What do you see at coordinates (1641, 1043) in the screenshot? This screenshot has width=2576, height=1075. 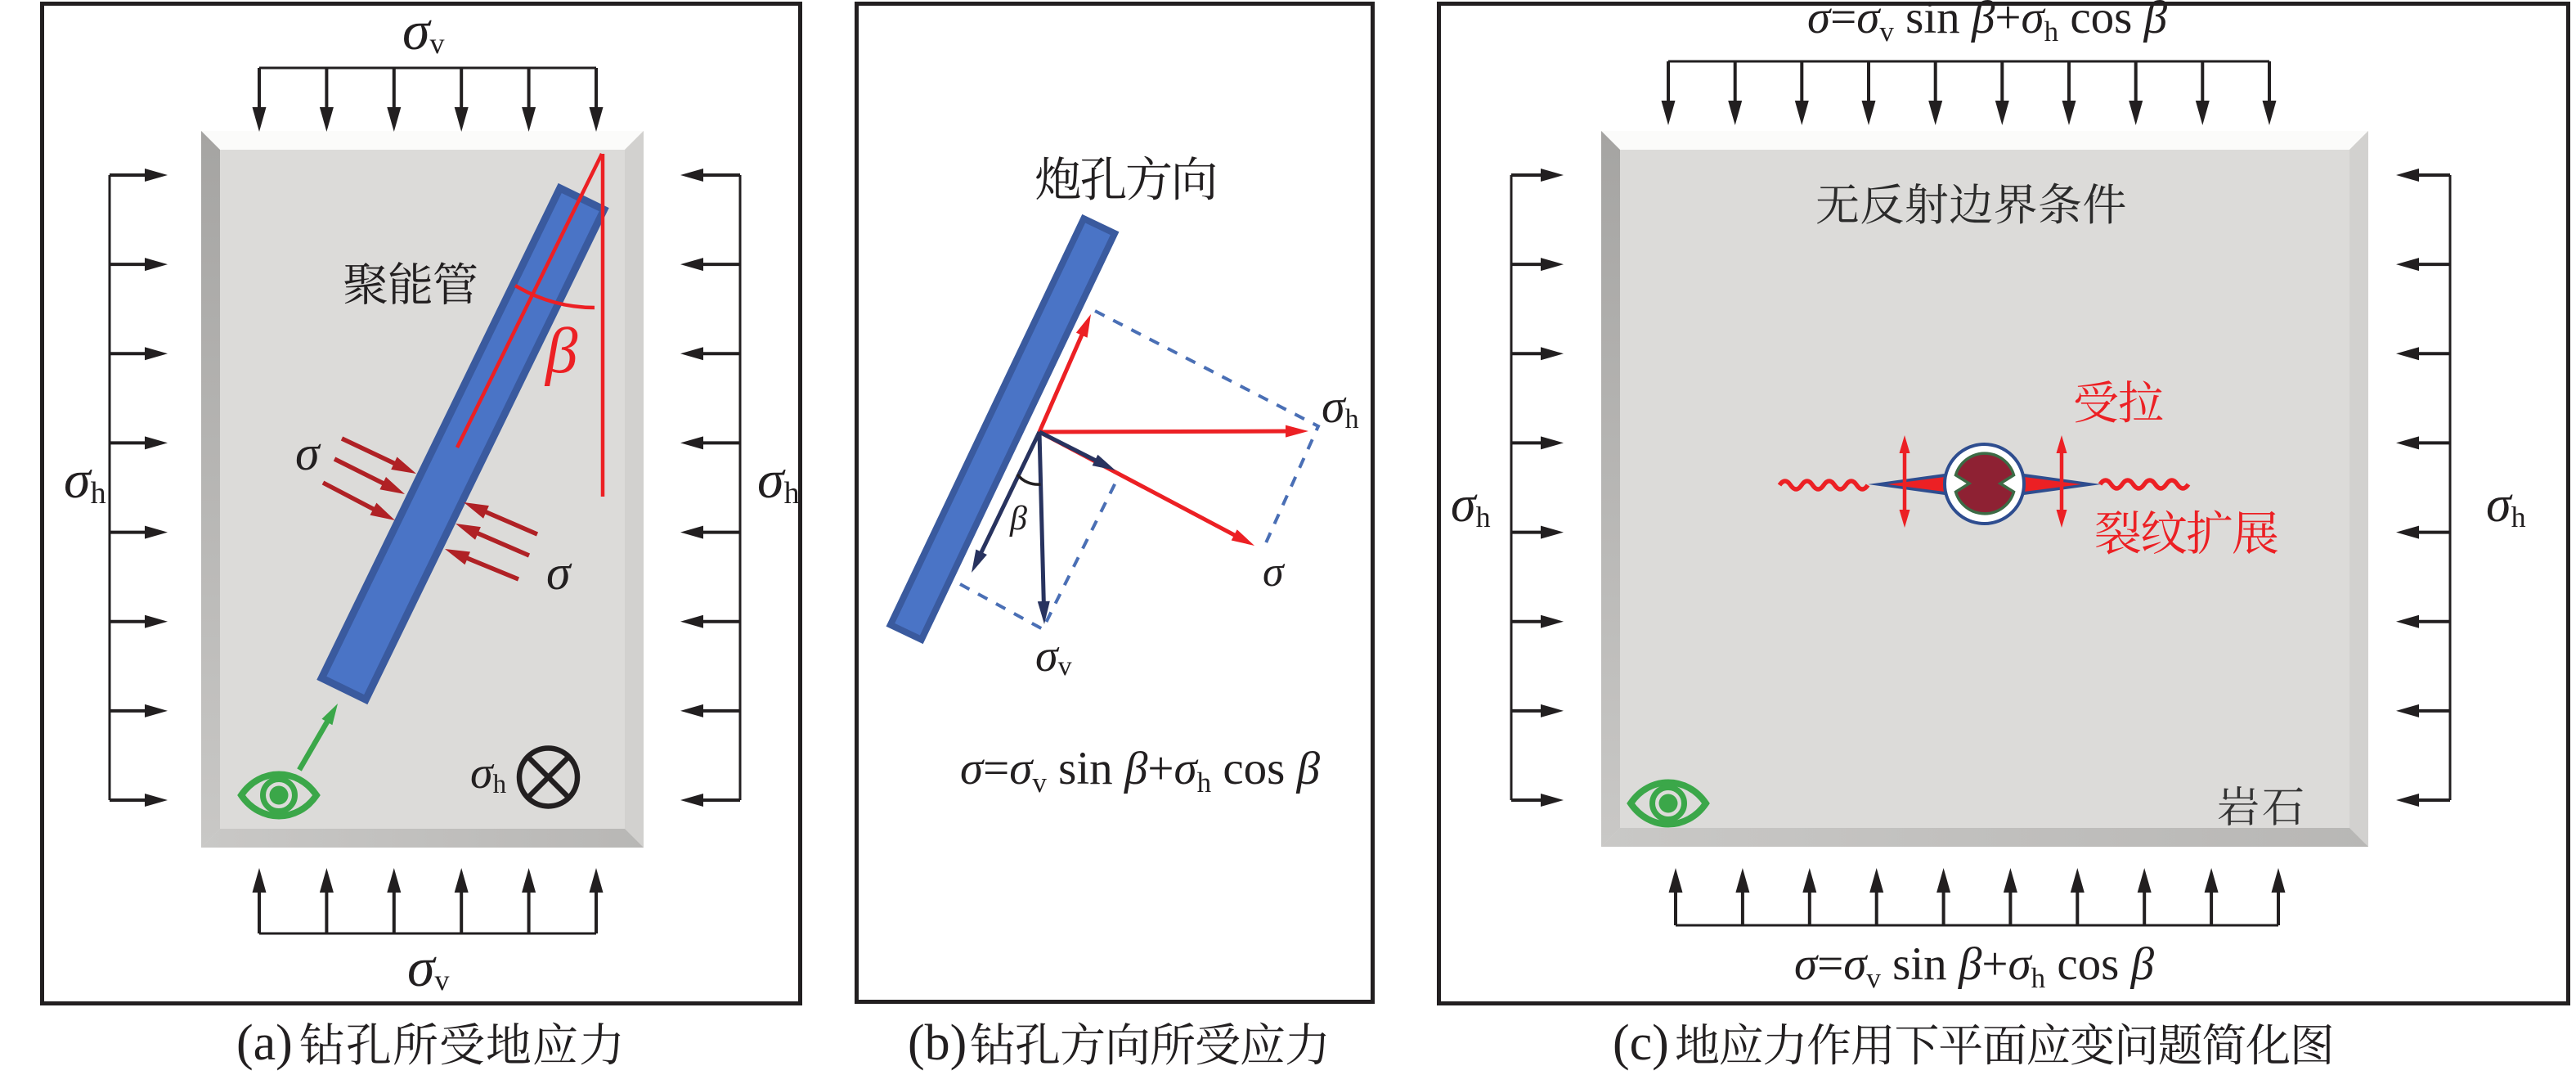 I see `svg-text: (c)` at bounding box center [1641, 1043].